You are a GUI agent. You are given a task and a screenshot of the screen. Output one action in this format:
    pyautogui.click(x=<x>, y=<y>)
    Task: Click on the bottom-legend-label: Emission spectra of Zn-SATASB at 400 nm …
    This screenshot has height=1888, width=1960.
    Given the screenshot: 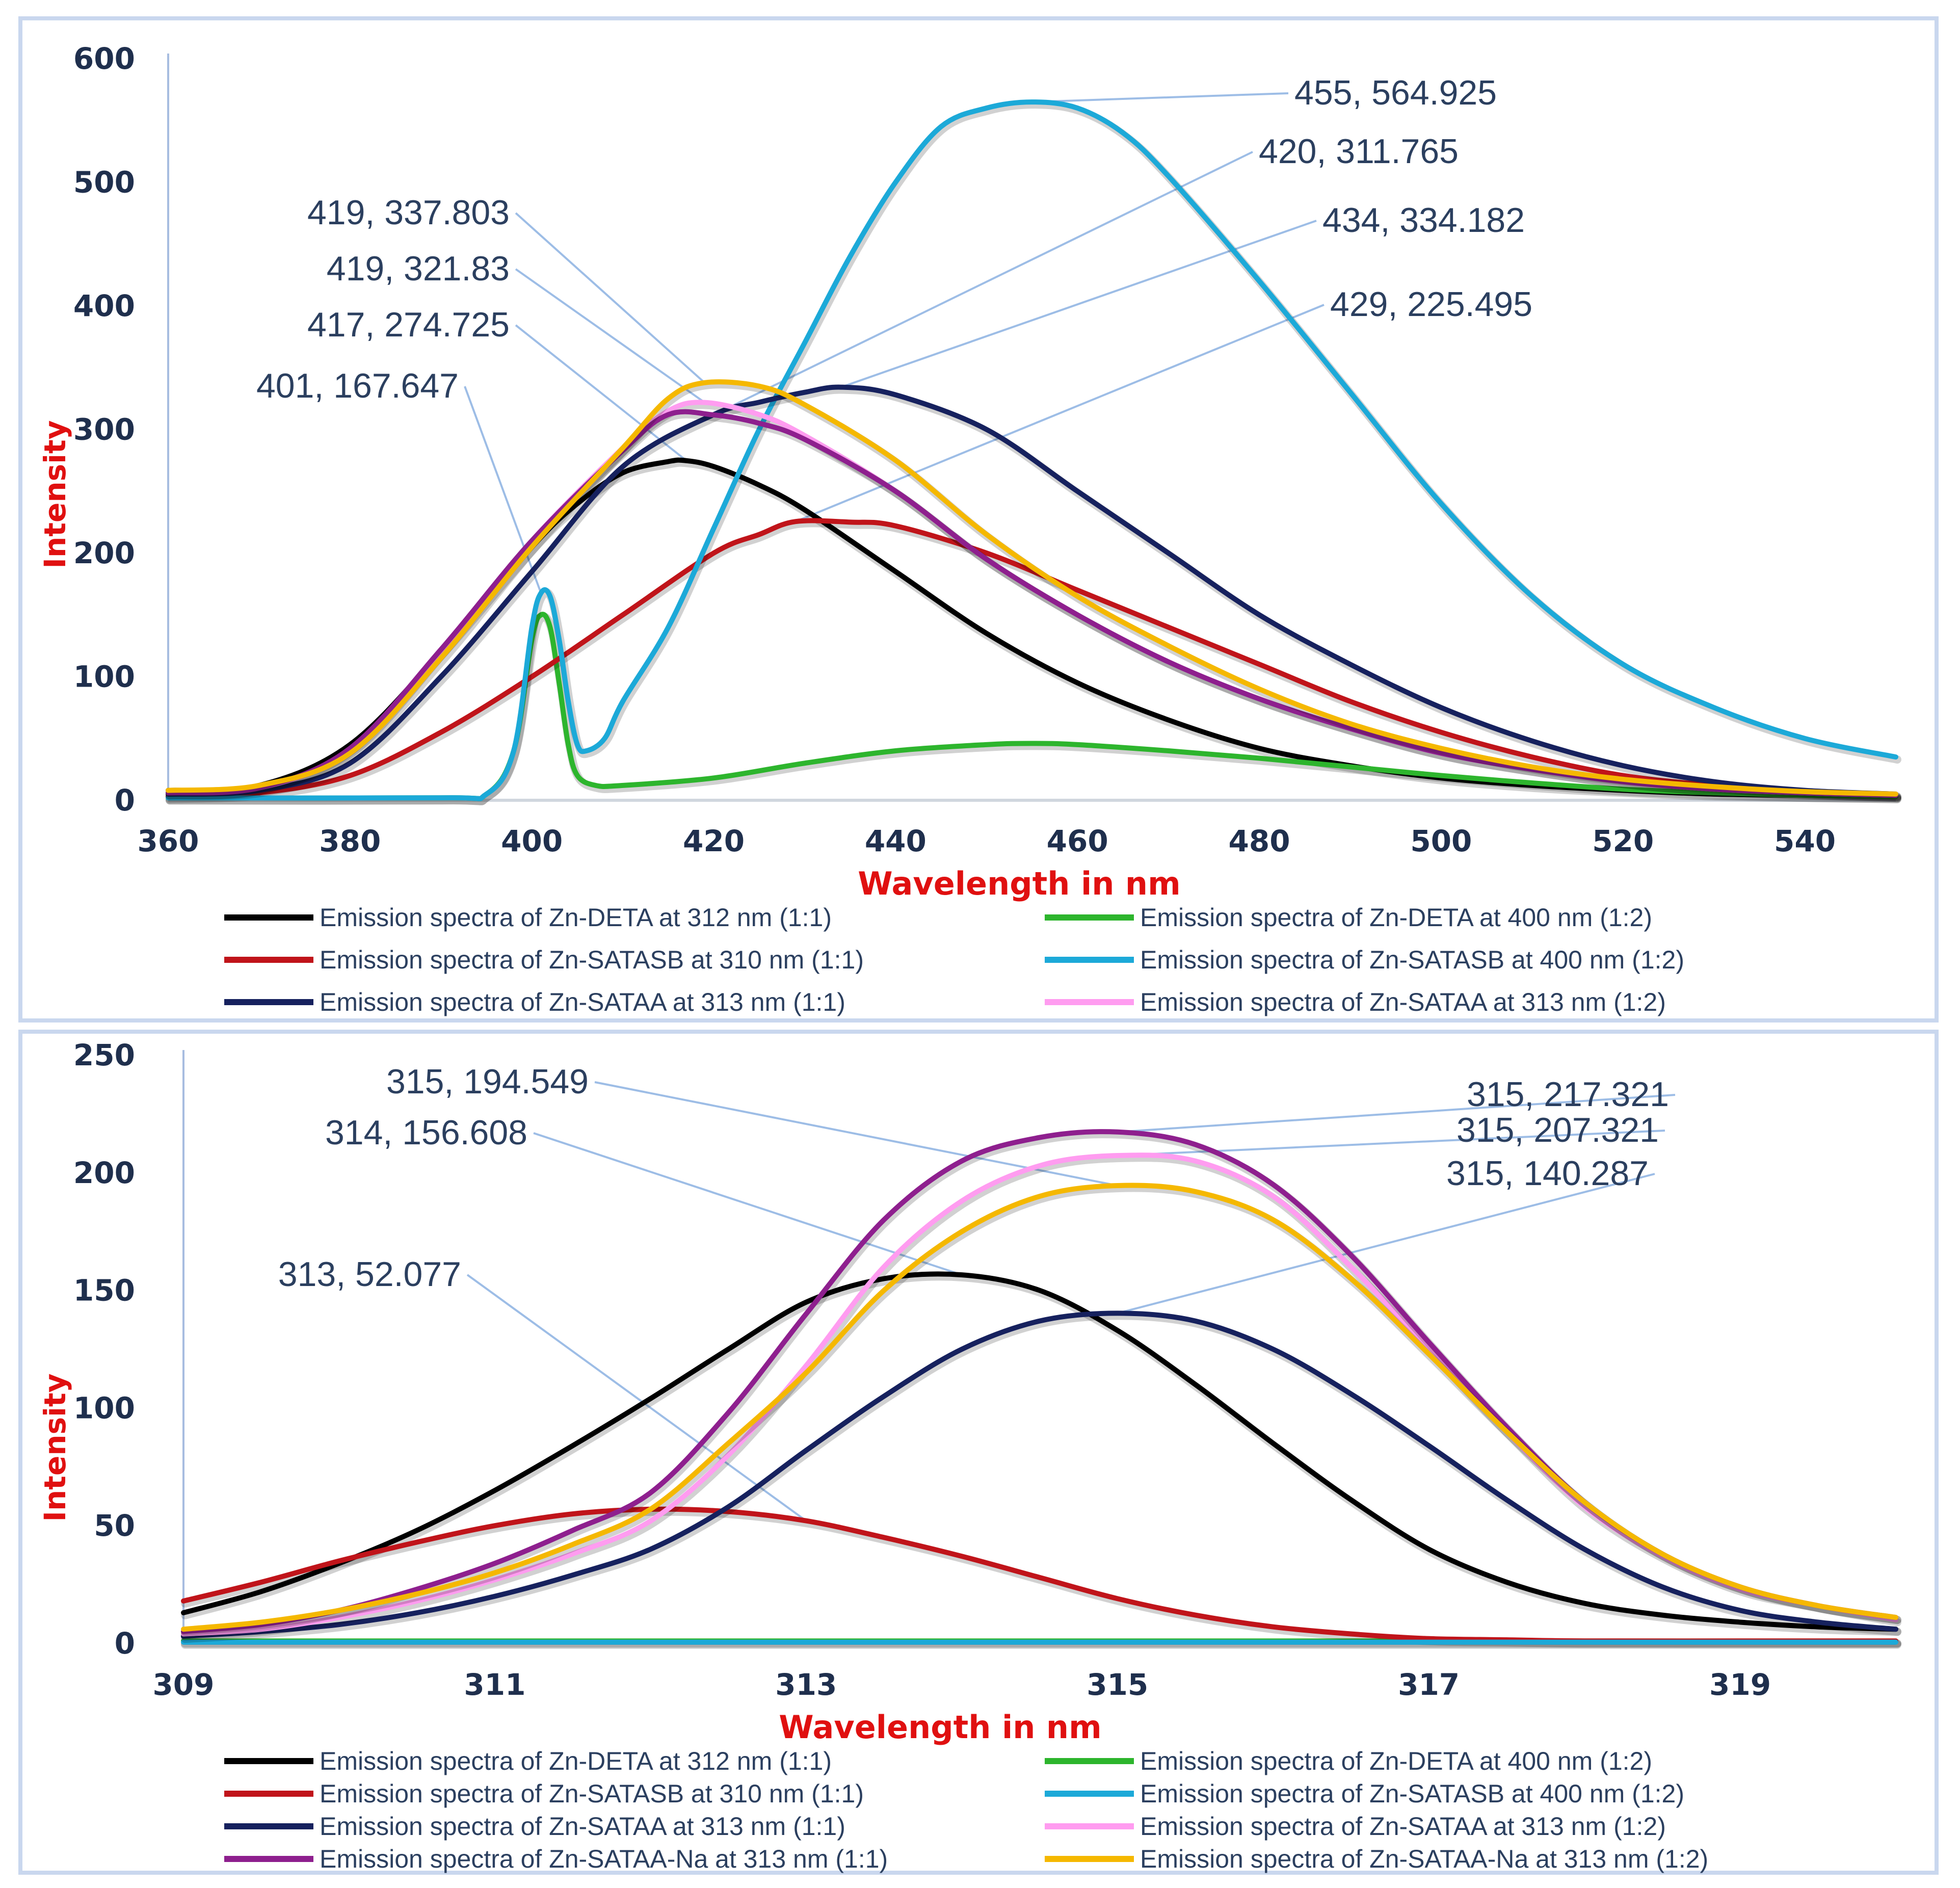 What is the action you would take?
    pyautogui.click(x=1412, y=1793)
    